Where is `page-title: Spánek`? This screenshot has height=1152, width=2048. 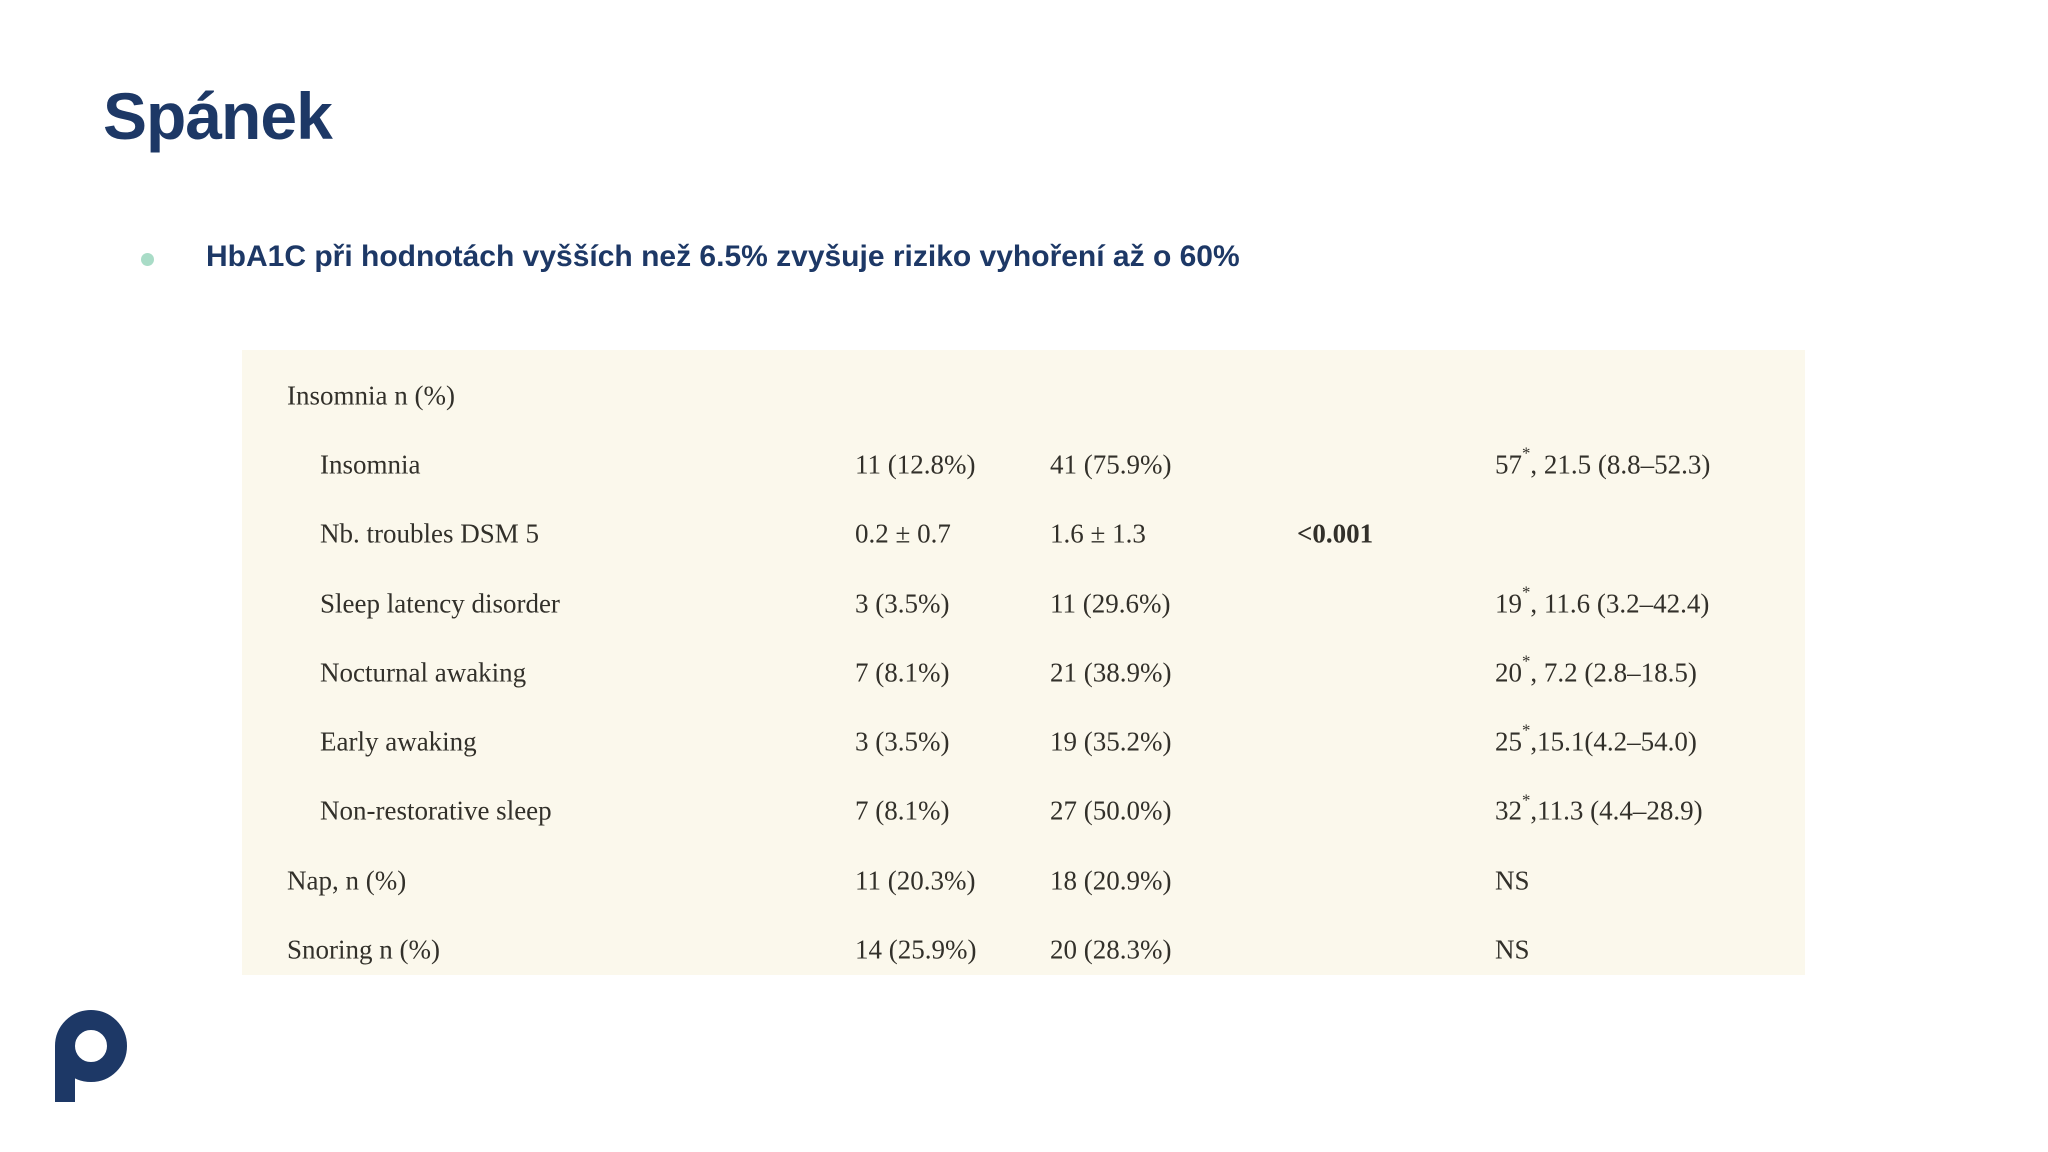
page-title: Spánek is located at coordinates (218, 116).